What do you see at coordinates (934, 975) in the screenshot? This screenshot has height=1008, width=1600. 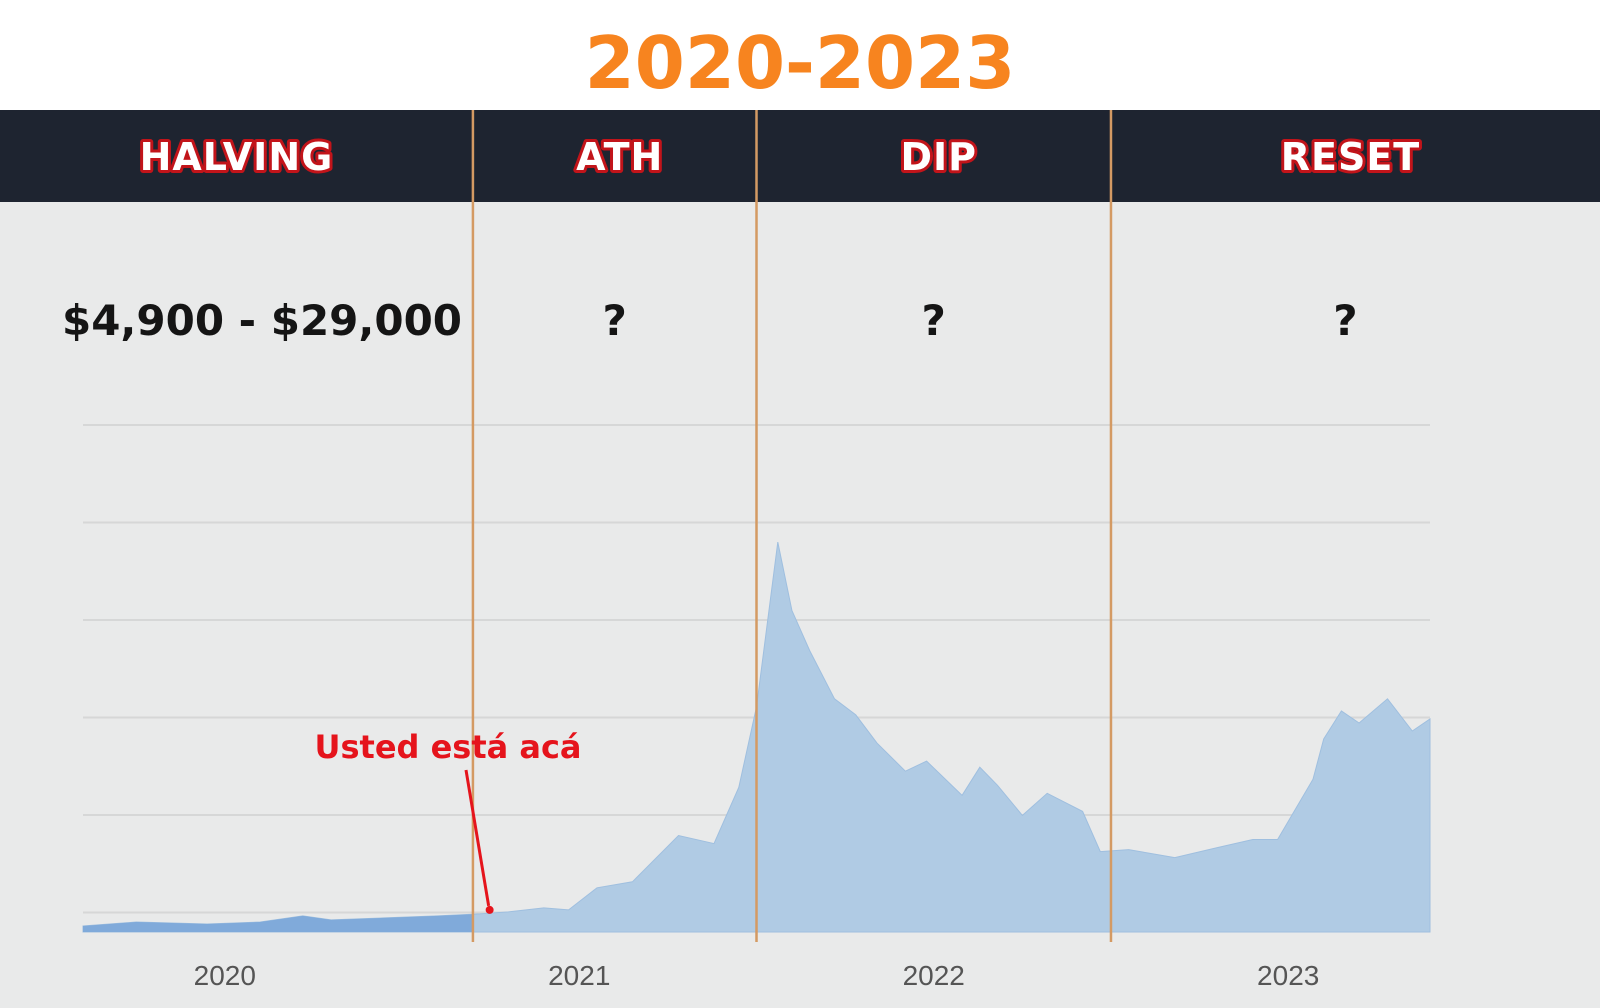 I see `x-tick-label: 2022` at bounding box center [934, 975].